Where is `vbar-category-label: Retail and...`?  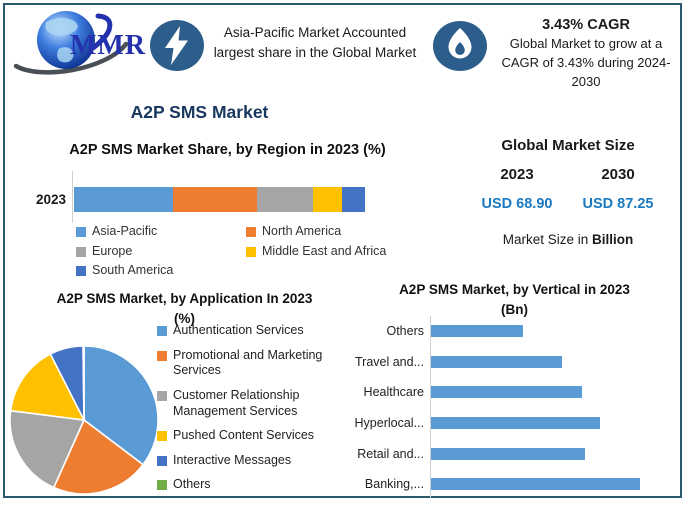 vbar-category-label: Retail and... is located at coordinates (390, 453).